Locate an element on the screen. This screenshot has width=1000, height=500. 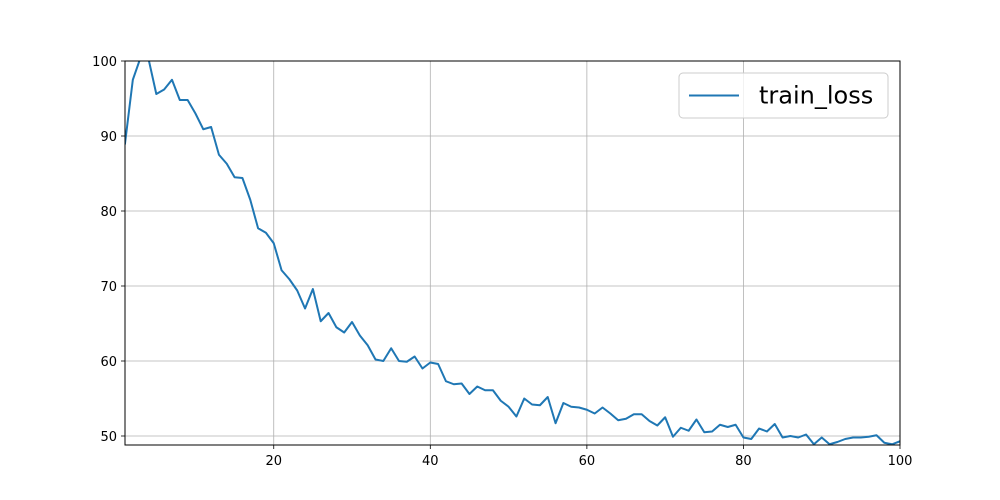
y-tick-label: 80 is located at coordinates (108, 212).